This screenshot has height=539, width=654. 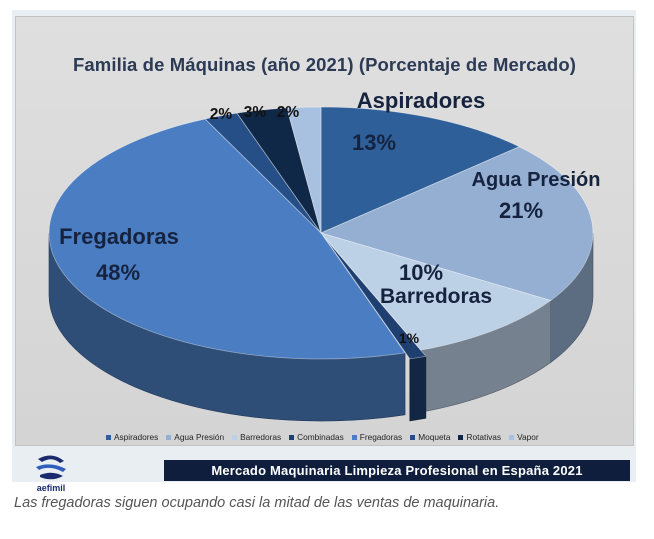 I want to click on pie-slice-combinadas, so click(x=376, y=299).